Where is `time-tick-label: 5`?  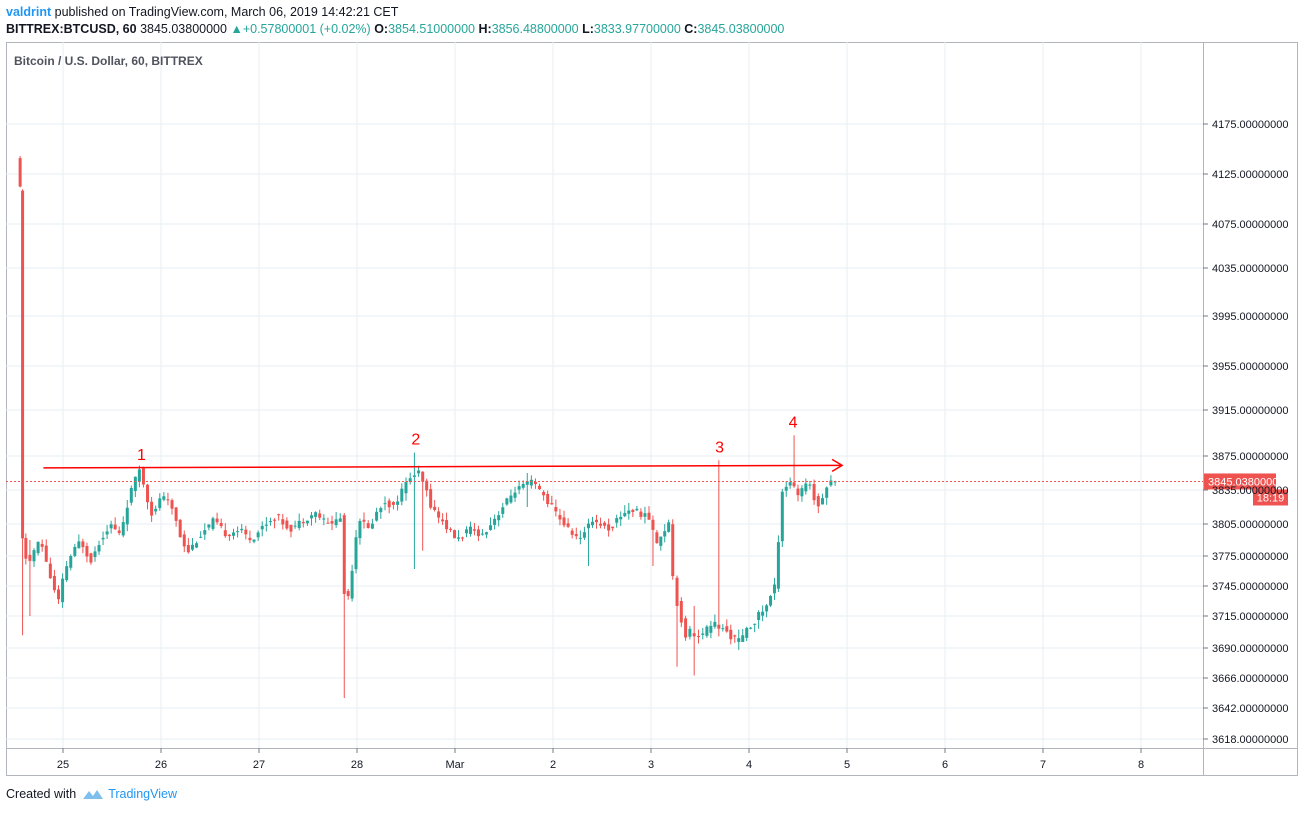
time-tick-label: 5 is located at coordinates (847, 765).